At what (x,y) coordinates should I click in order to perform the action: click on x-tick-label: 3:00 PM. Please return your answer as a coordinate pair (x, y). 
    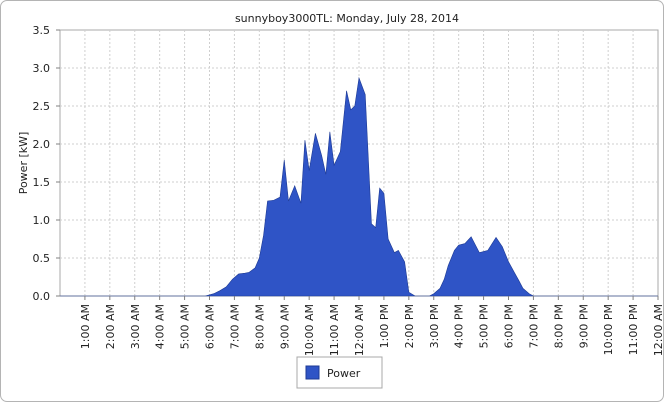
    Looking at the image, I should click on (434, 326).